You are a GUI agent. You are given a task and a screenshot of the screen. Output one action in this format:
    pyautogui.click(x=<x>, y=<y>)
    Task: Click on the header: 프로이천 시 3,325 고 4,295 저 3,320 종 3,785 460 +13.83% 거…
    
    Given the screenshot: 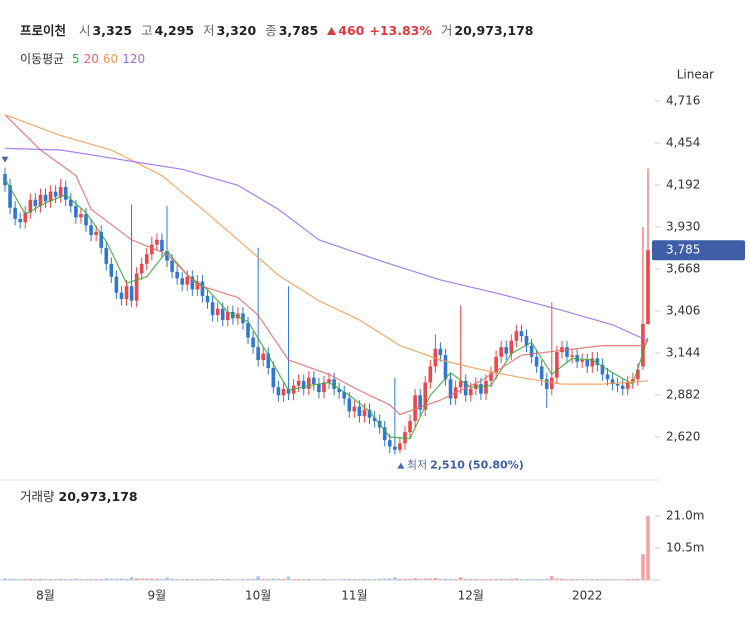 What is the action you would take?
    pyautogui.click(x=276, y=29)
    